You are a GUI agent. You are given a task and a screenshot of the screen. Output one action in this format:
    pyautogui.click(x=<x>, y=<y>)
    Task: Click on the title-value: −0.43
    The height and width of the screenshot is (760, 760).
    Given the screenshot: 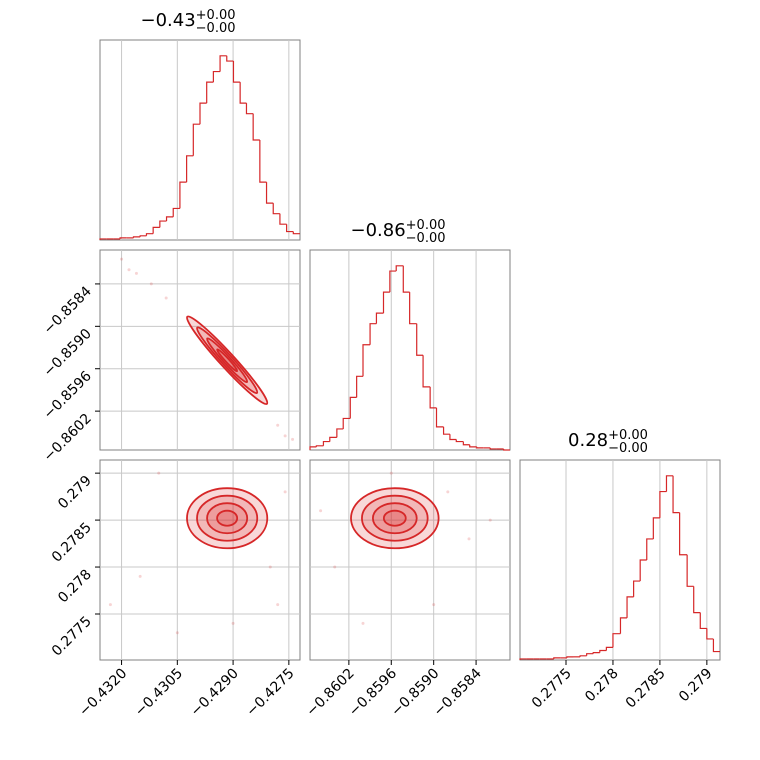 What is the action you would take?
    pyautogui.click(x=167, y=20)
    